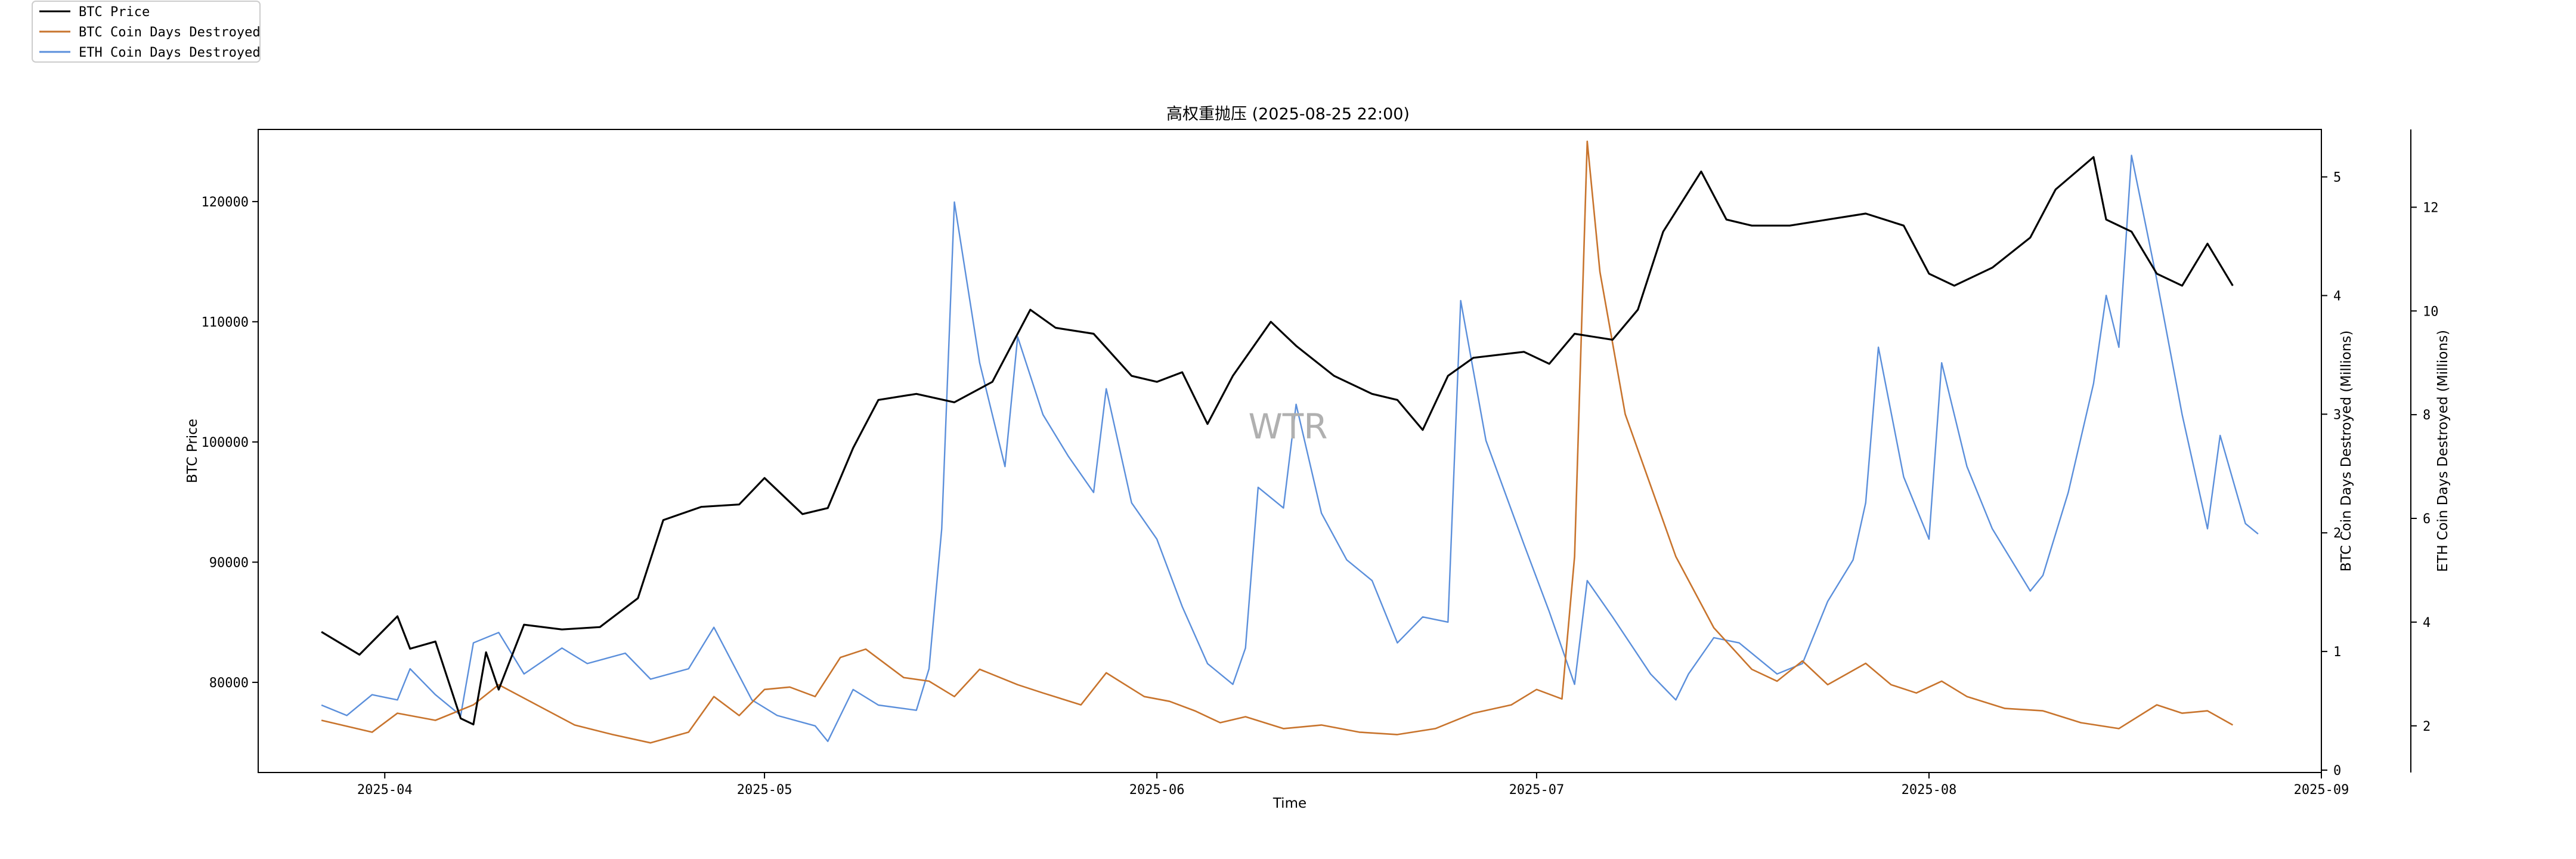  I want to click on y-left-tick-label: 110000, so click(226, 322).